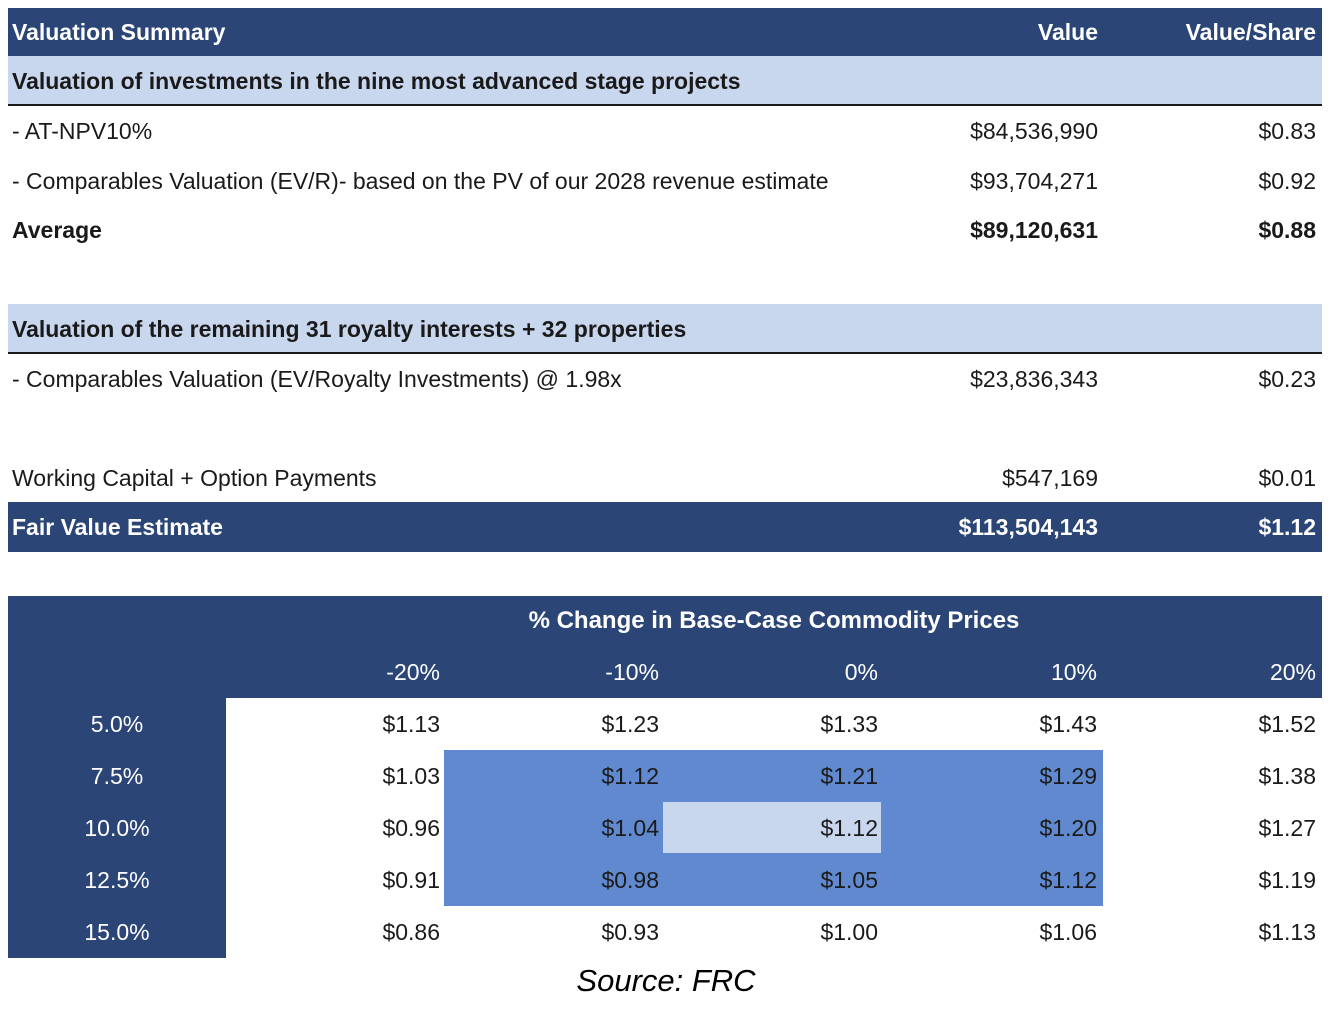  What do you see at coordinates (194, 478) in the screenshot?
I see `row-label: Working Capital + Option Payments` at bounding box center [194, 478].